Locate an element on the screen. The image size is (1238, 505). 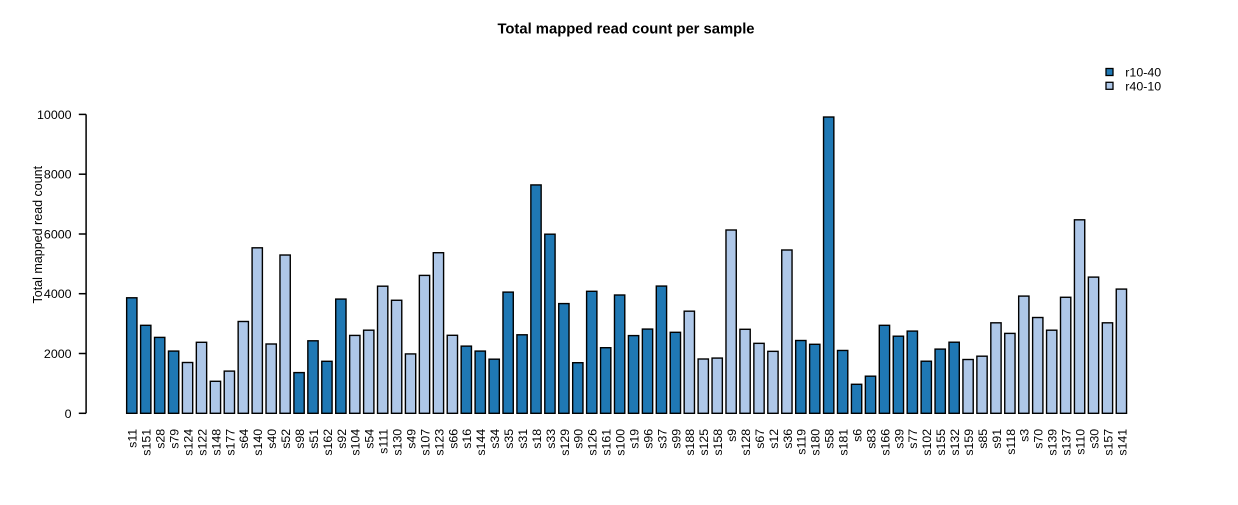
svg-text: s85 is located at coordinates (983, 439).